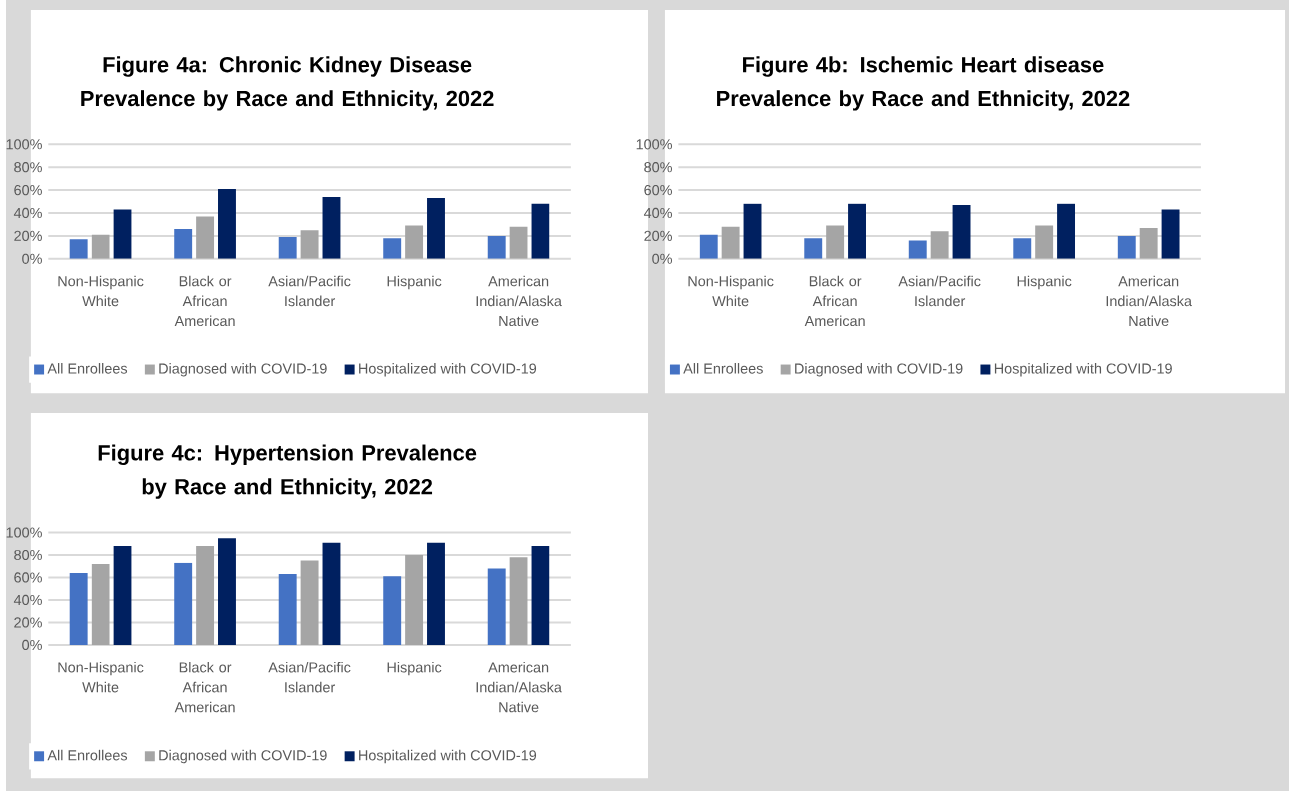 The image size is (1289, 791). What do you see at coordinates (923, 83) in the screenshot?
I see `chart-title: Figure 4b: Ischemic Heart disease Prevalence by Race and Ethnicity, 2022` at bounding box center [923, 83].